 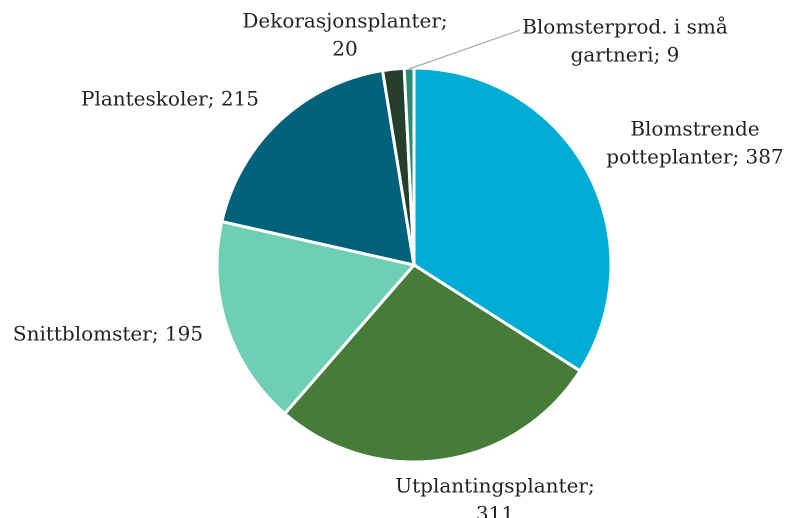 What do you see at coordinates (170, 99) in the screenshot?
I see `data-label: Planteskoler; 215` at bounding box center [170, 99].